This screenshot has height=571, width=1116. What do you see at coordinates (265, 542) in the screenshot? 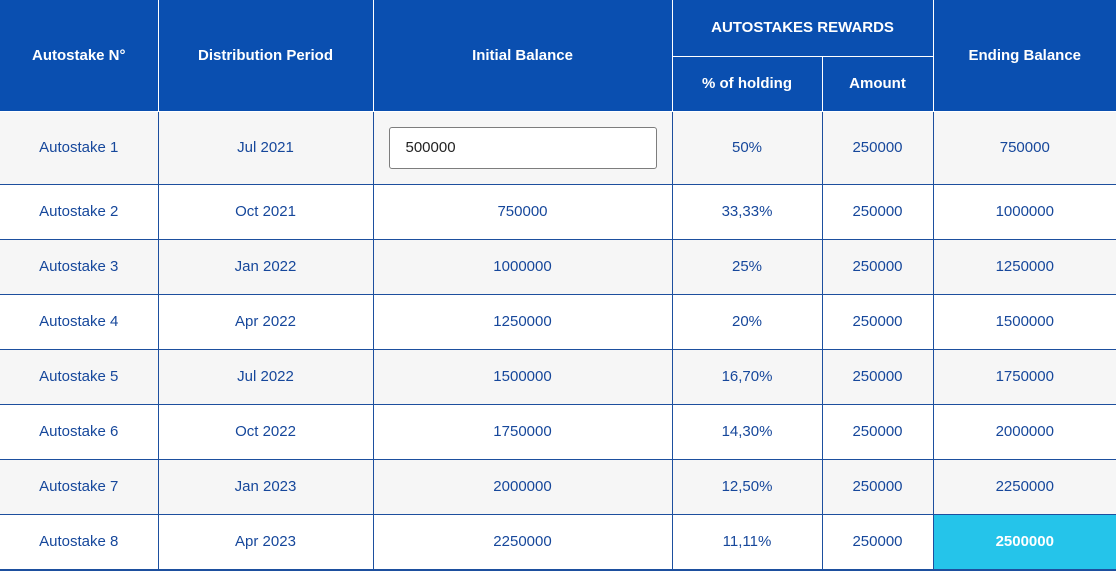
I see `period-cell: Apr 2023` at bounding box center [265, 542].